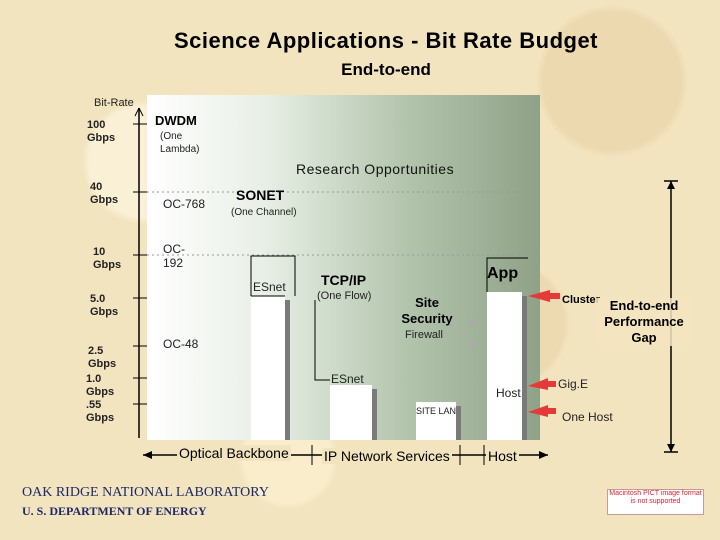  Describe the element at coordinates (508, 393) in the screenshot. I see `label-host-bar: Host` at that location.